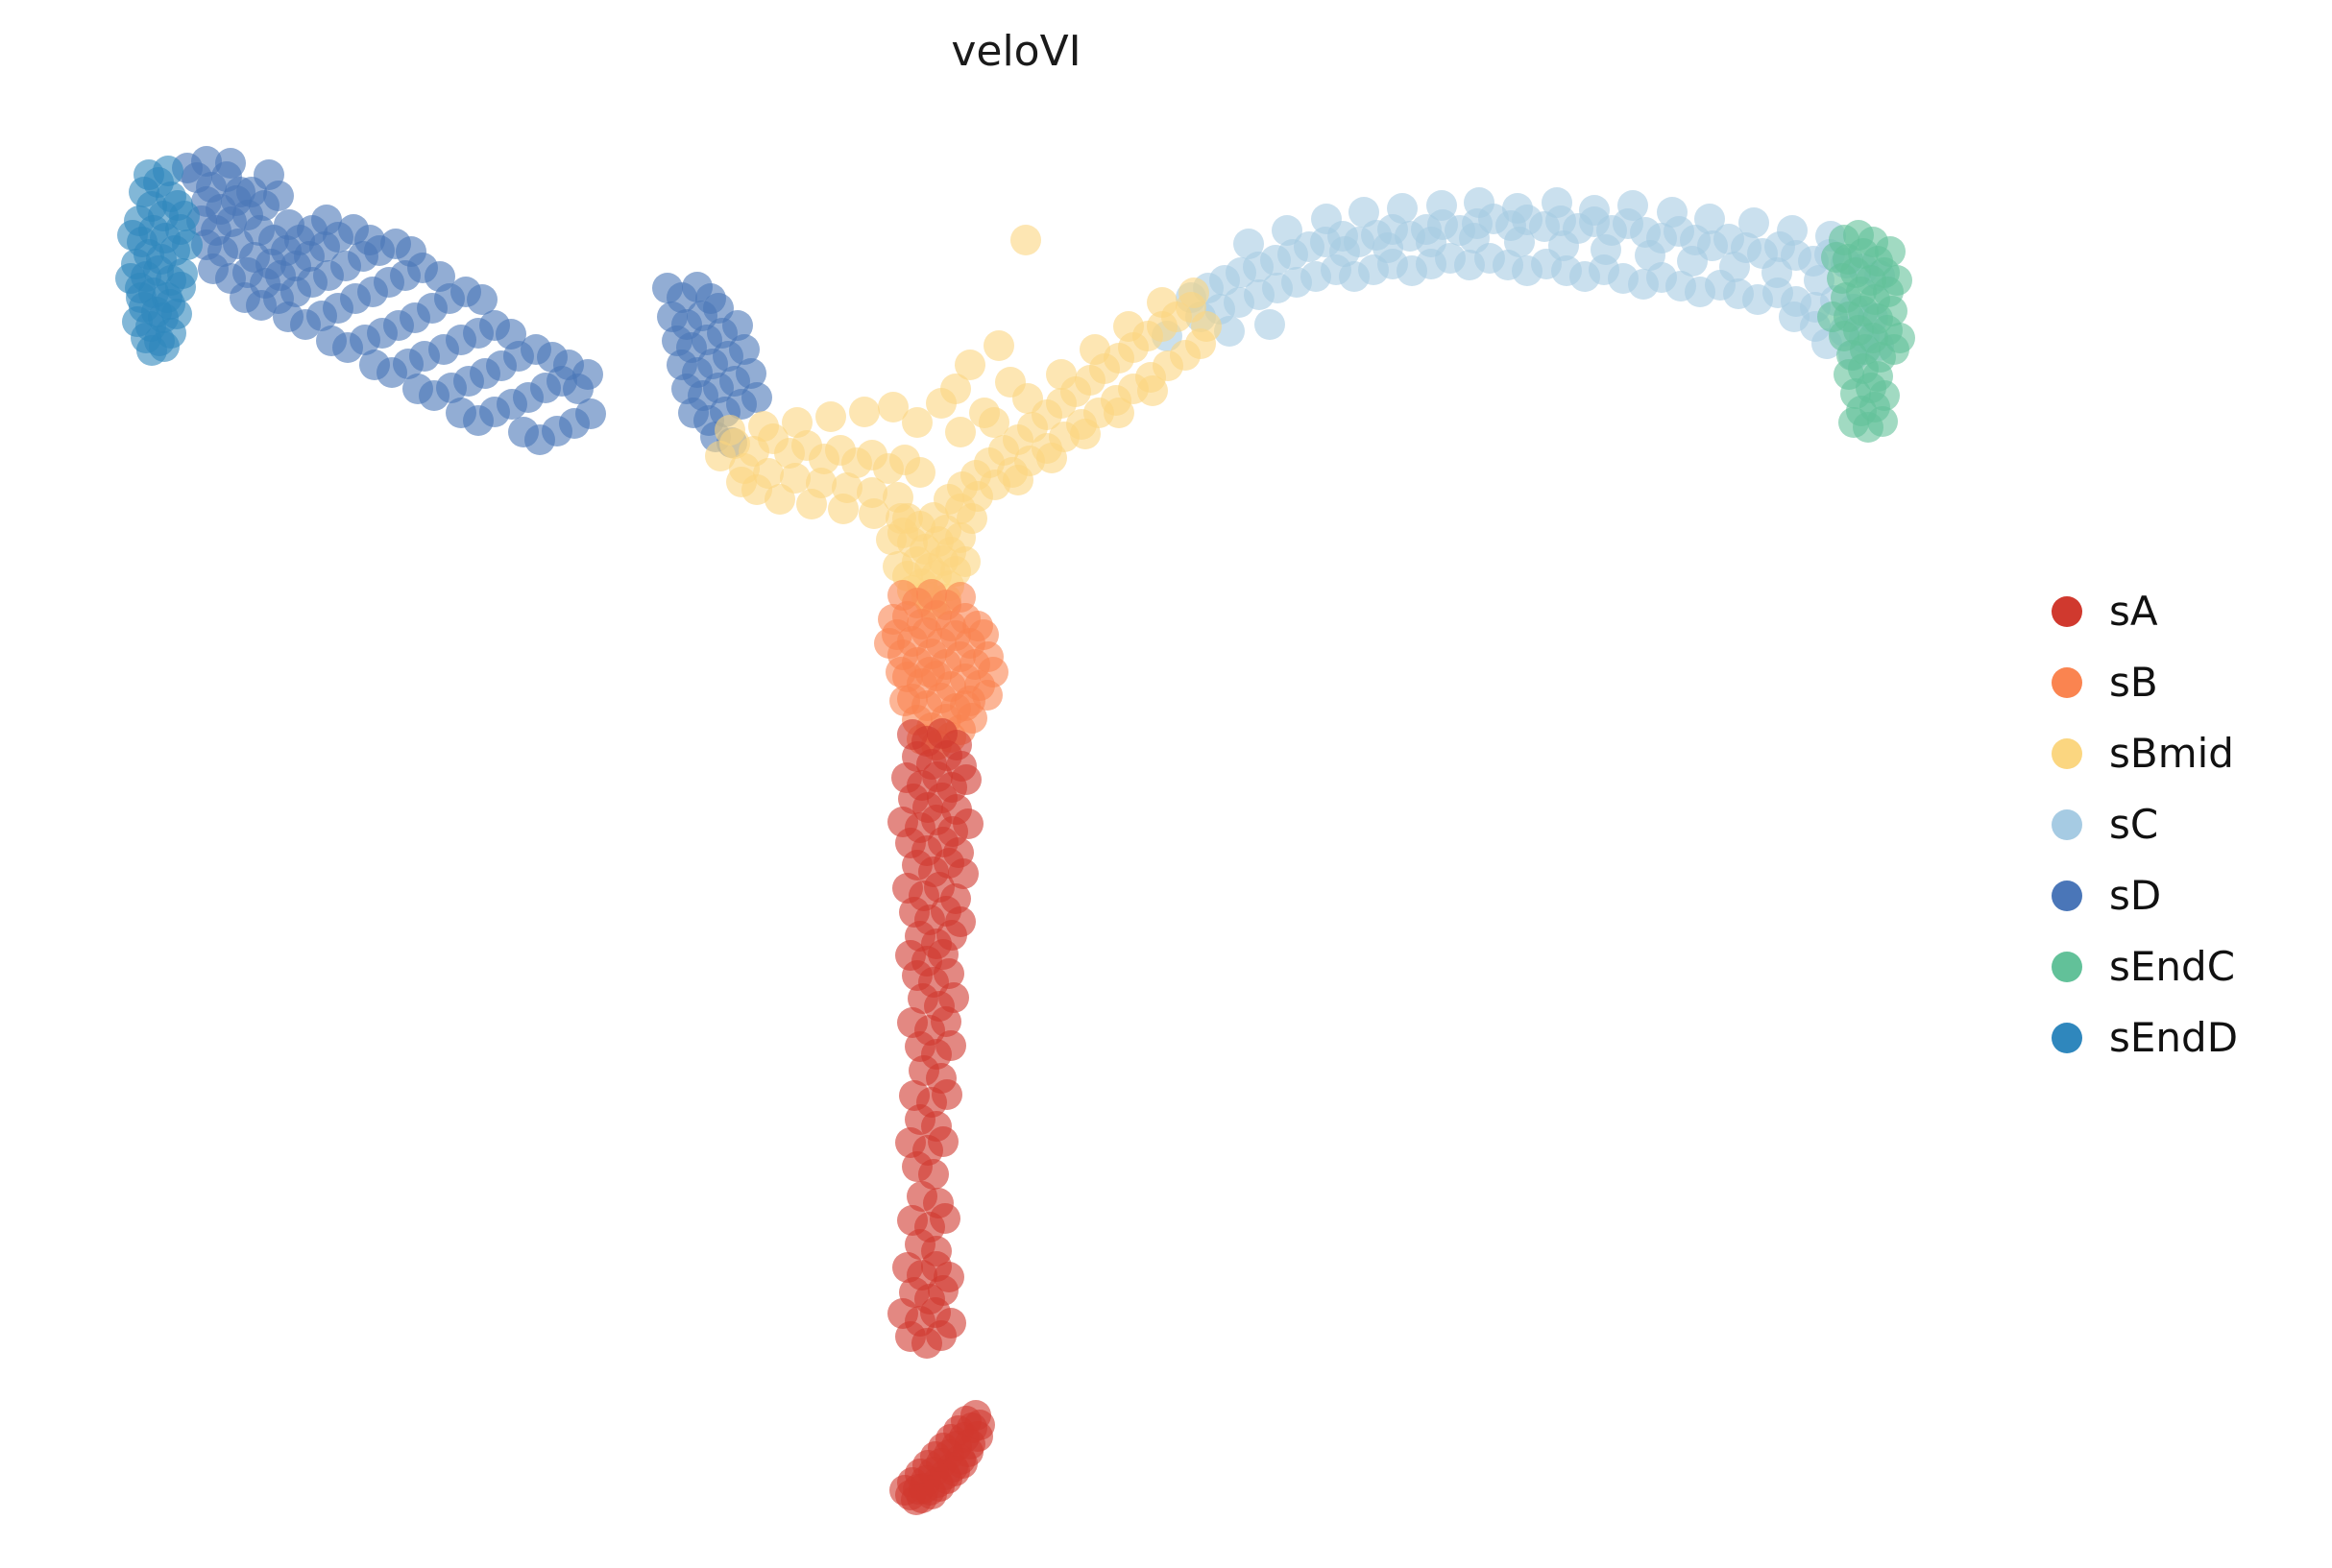  What do you see at coordinates (2135, 895) in the screenshot?
I see `legend-label-sD: sD` at bounding box center [2135, 895].